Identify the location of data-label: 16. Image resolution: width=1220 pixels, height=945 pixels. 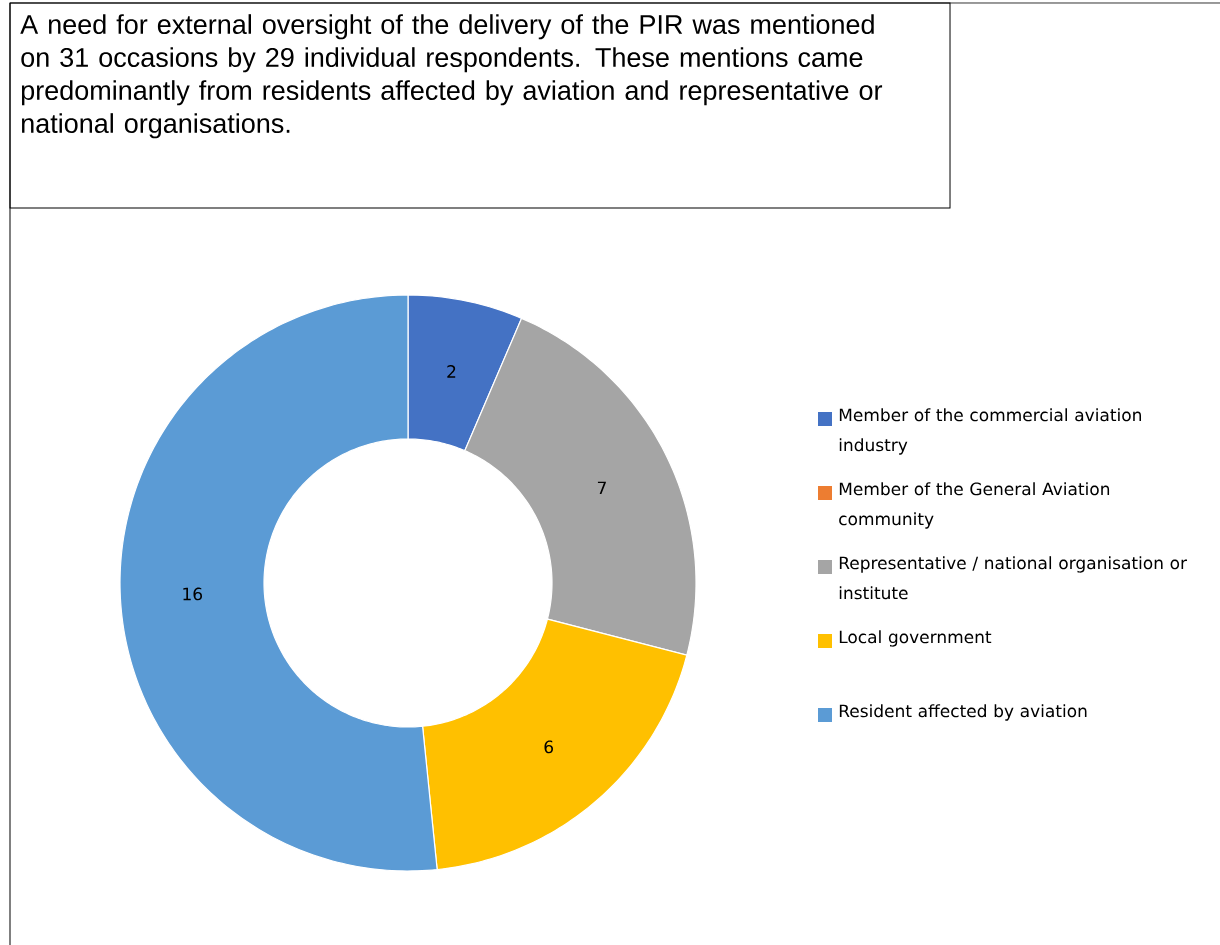
(193, 594).